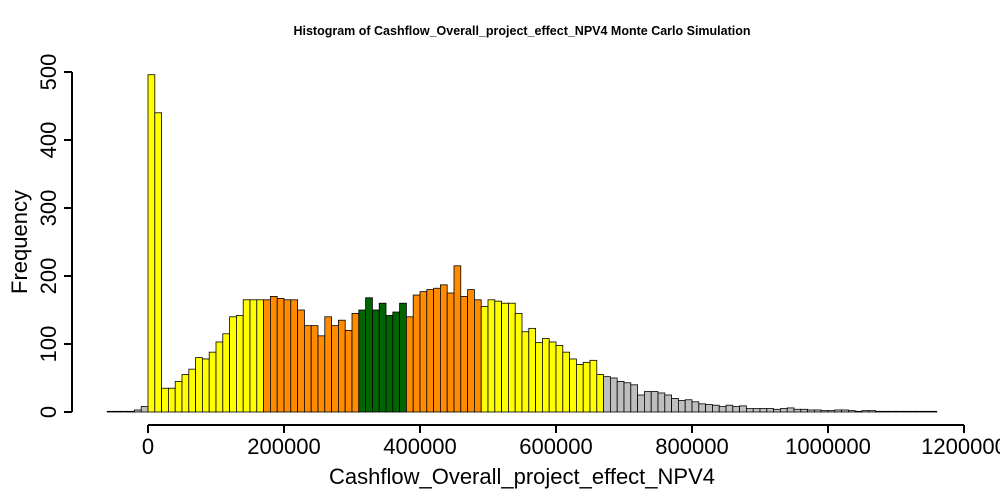 Image resolution: width=1000 pixels, height=500 pixels. I want to click on y-tick-label: 0, so click(48, 412).